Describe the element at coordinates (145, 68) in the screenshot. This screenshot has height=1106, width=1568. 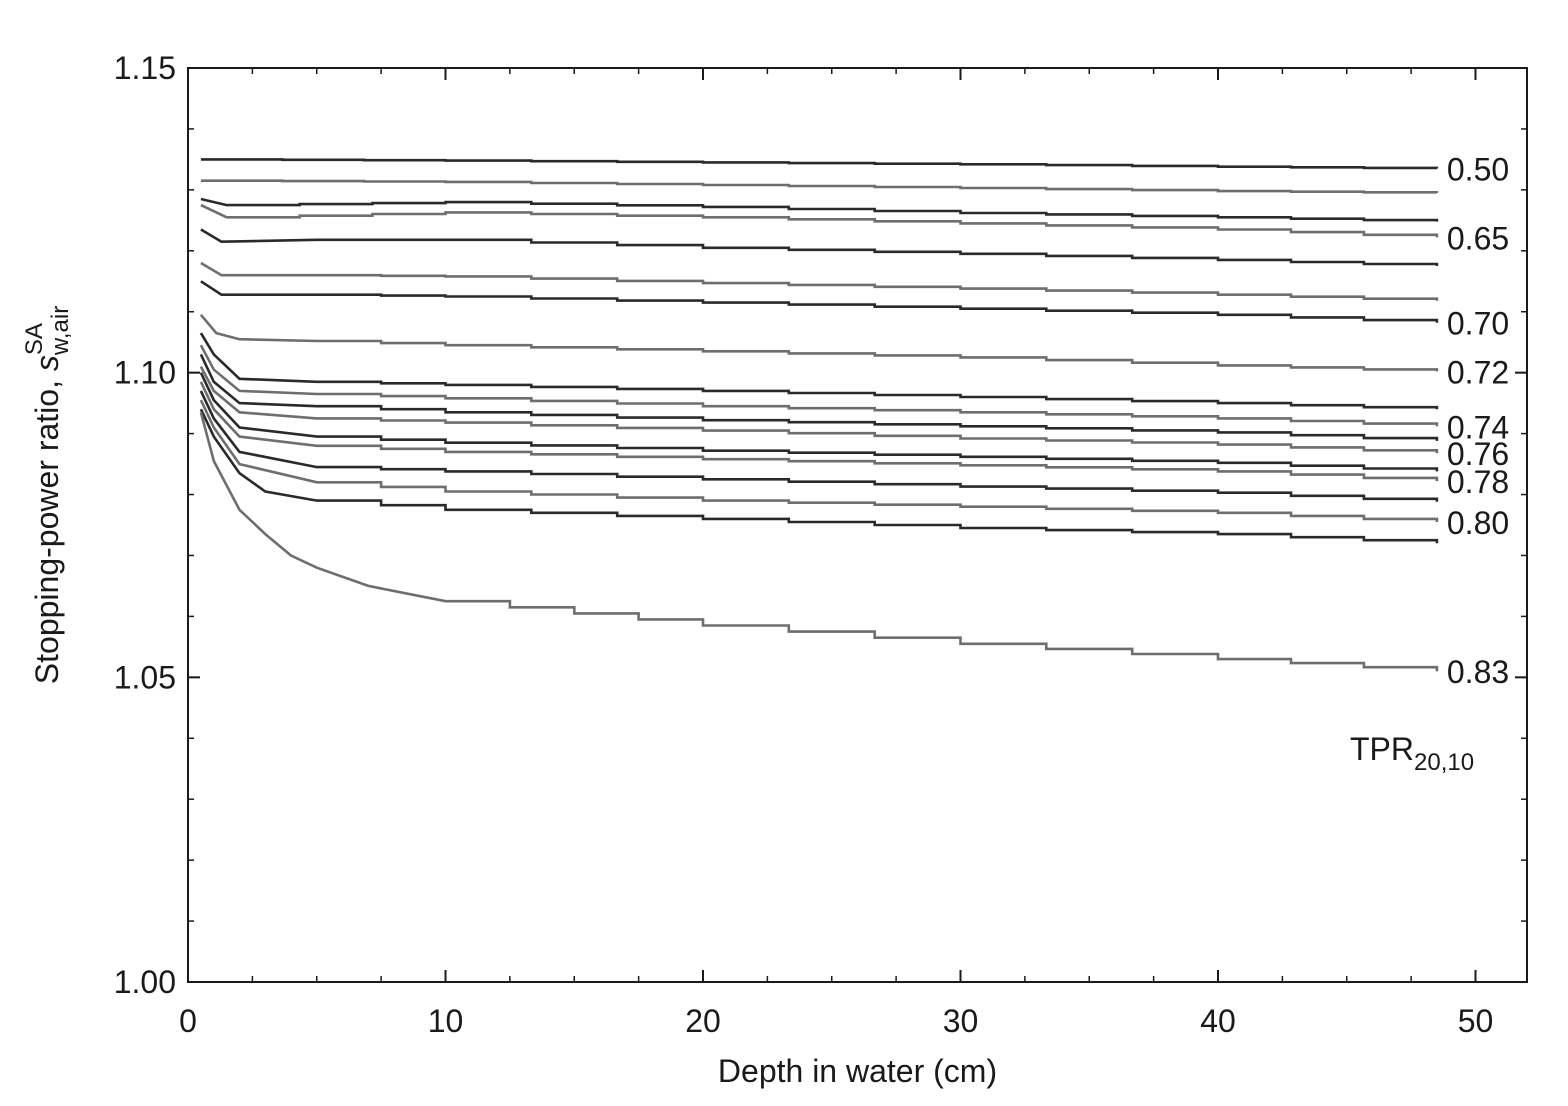
I see `y-tick-label: 1.15` at that location.